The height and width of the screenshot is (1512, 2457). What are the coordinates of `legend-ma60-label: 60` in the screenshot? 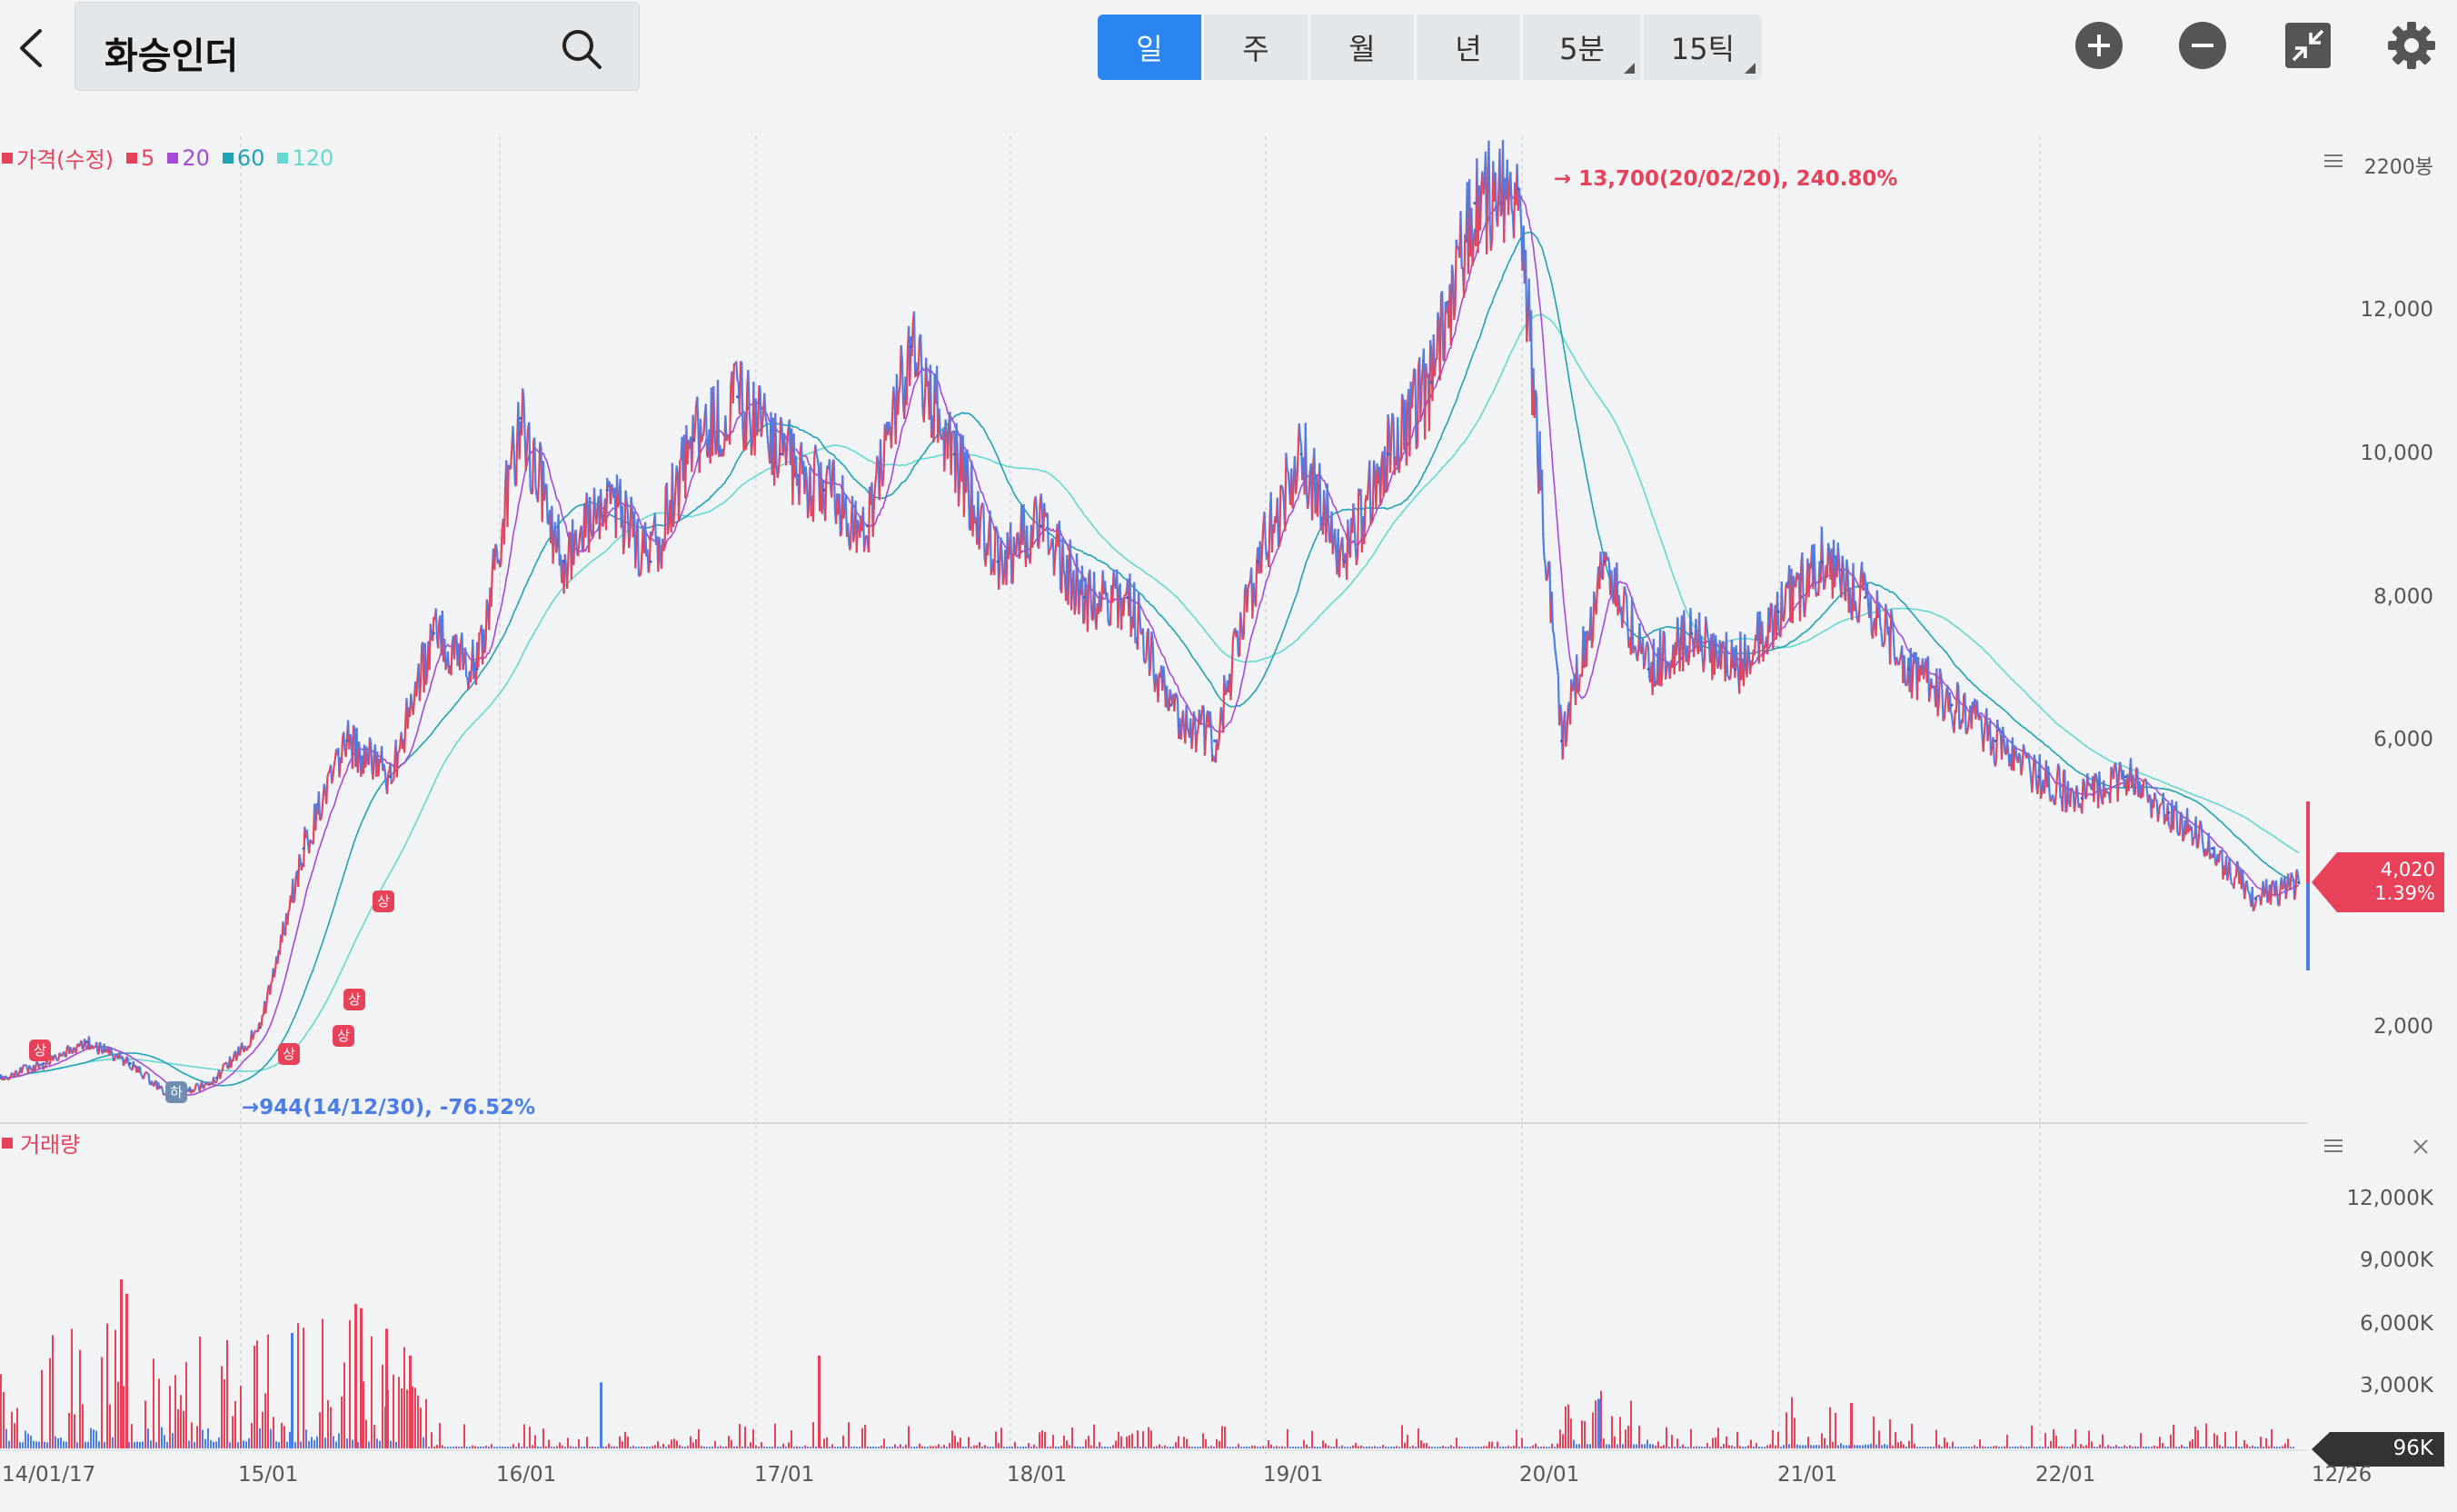 It's located at (250, 157).